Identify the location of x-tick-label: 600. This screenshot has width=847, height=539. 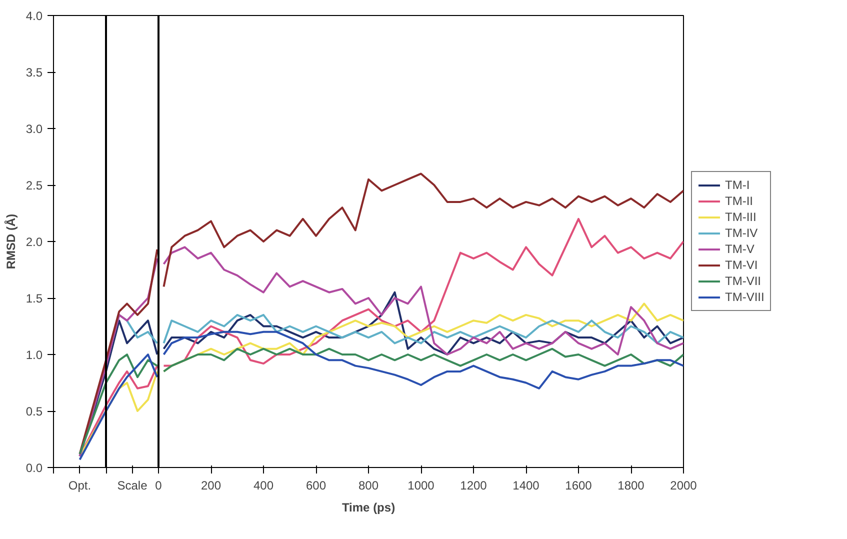
(316, 485).